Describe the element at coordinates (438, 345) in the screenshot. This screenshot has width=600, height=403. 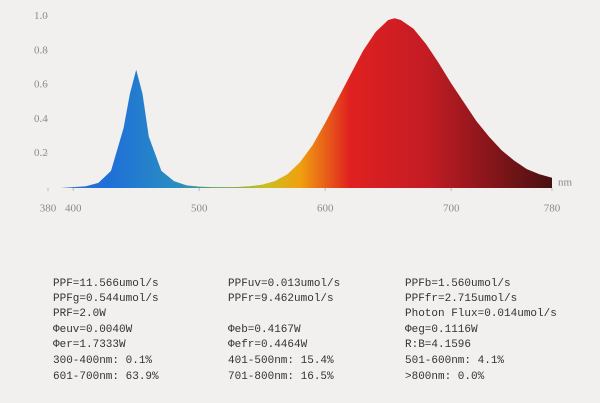
I see `report-item: R:B=4.1596` at that location.